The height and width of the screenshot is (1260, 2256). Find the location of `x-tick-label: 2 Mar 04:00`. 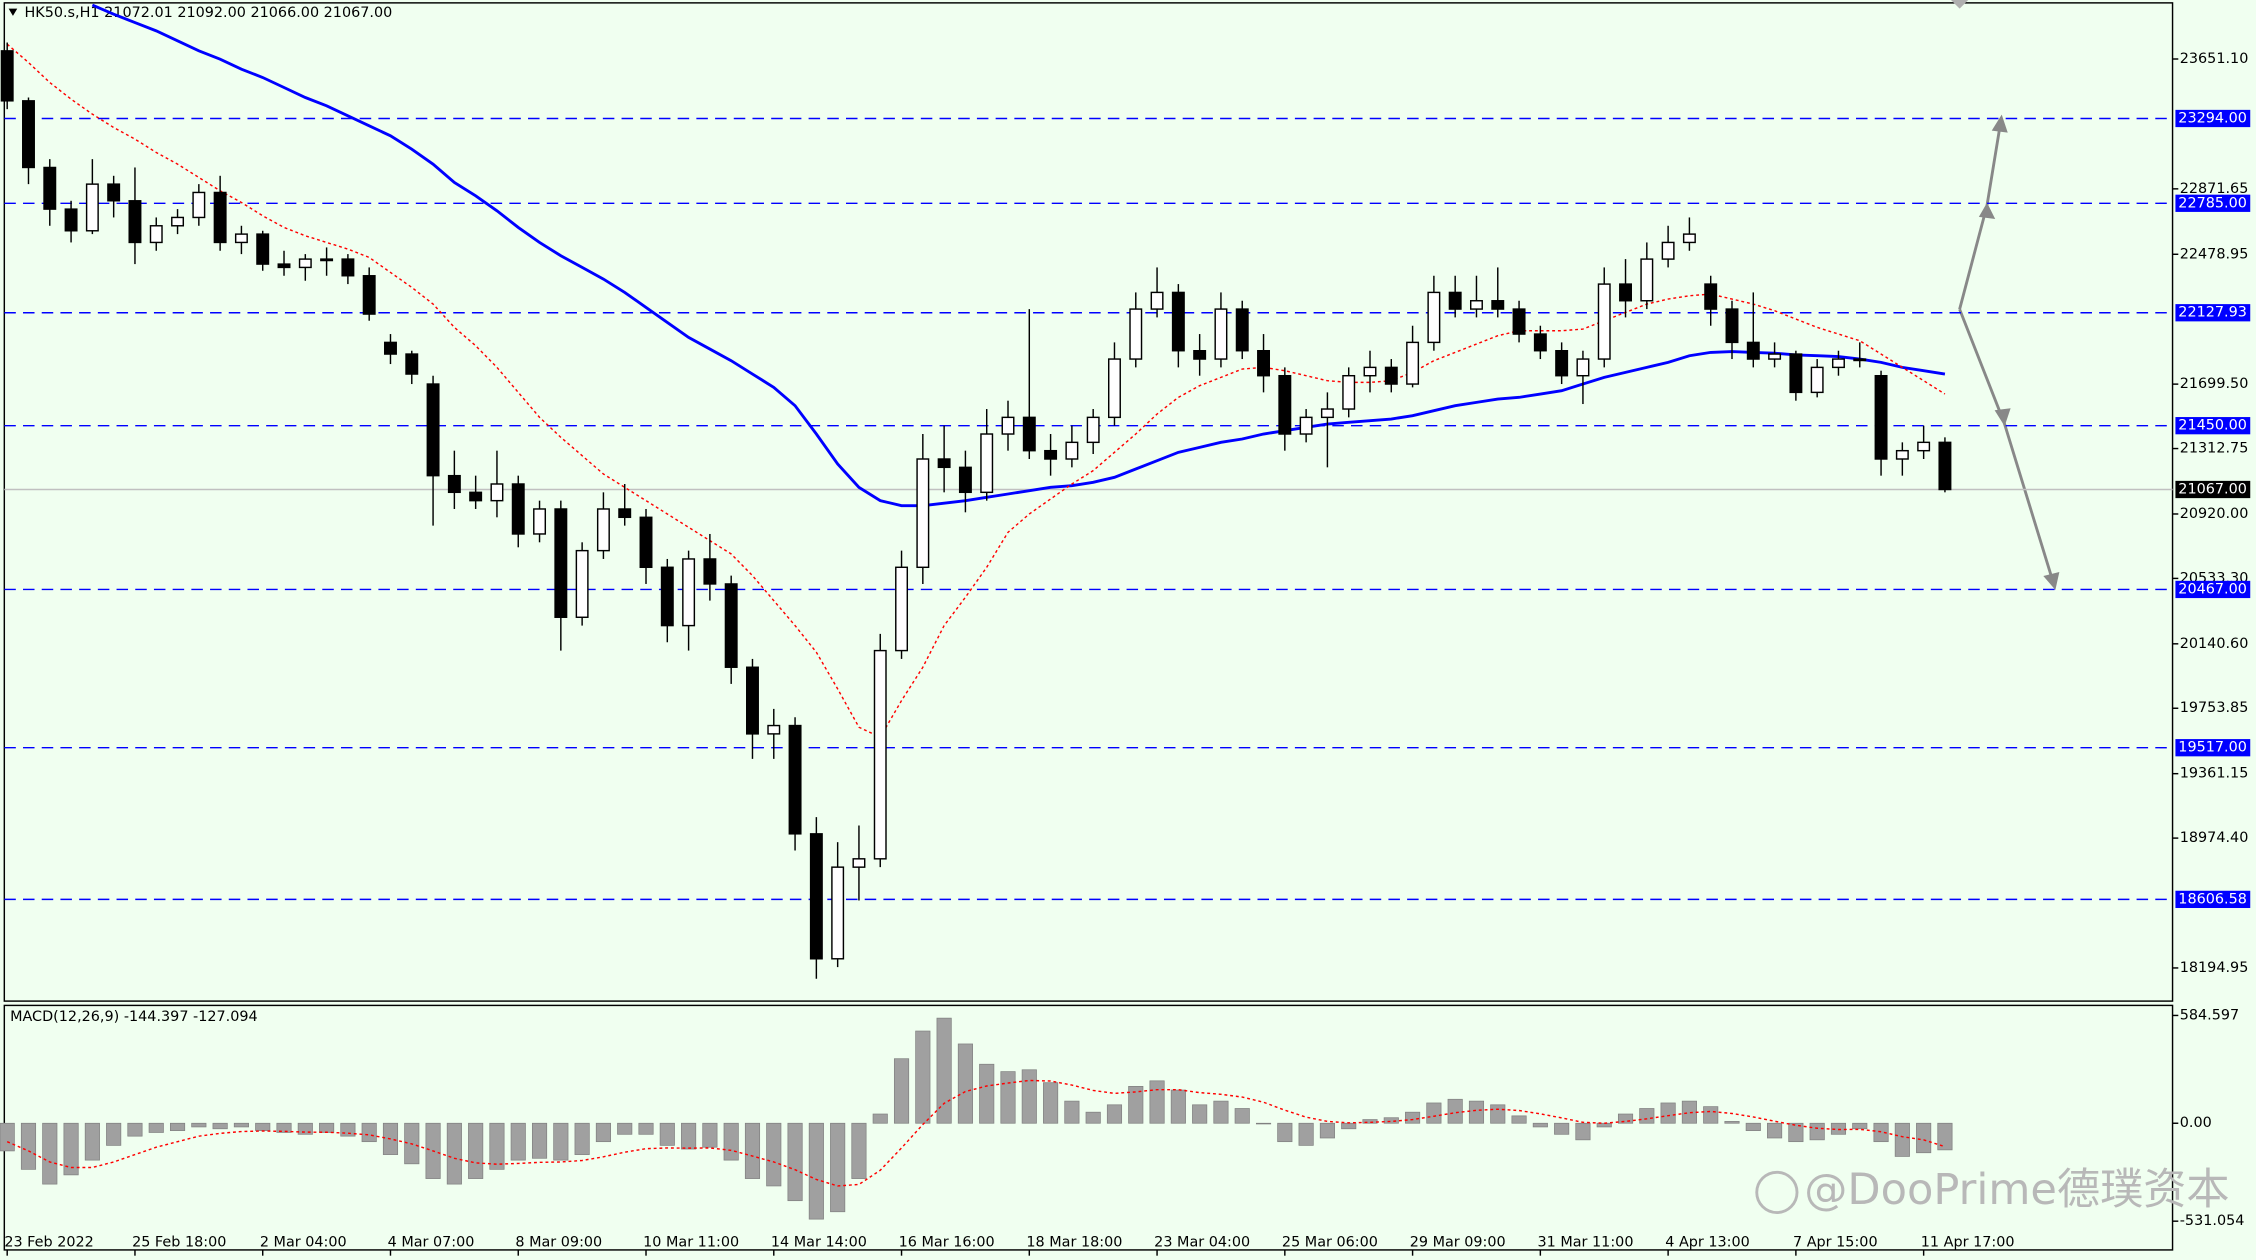

x-tick-label: 2 Mar 04:00 is located at coordinates (303, 1243).